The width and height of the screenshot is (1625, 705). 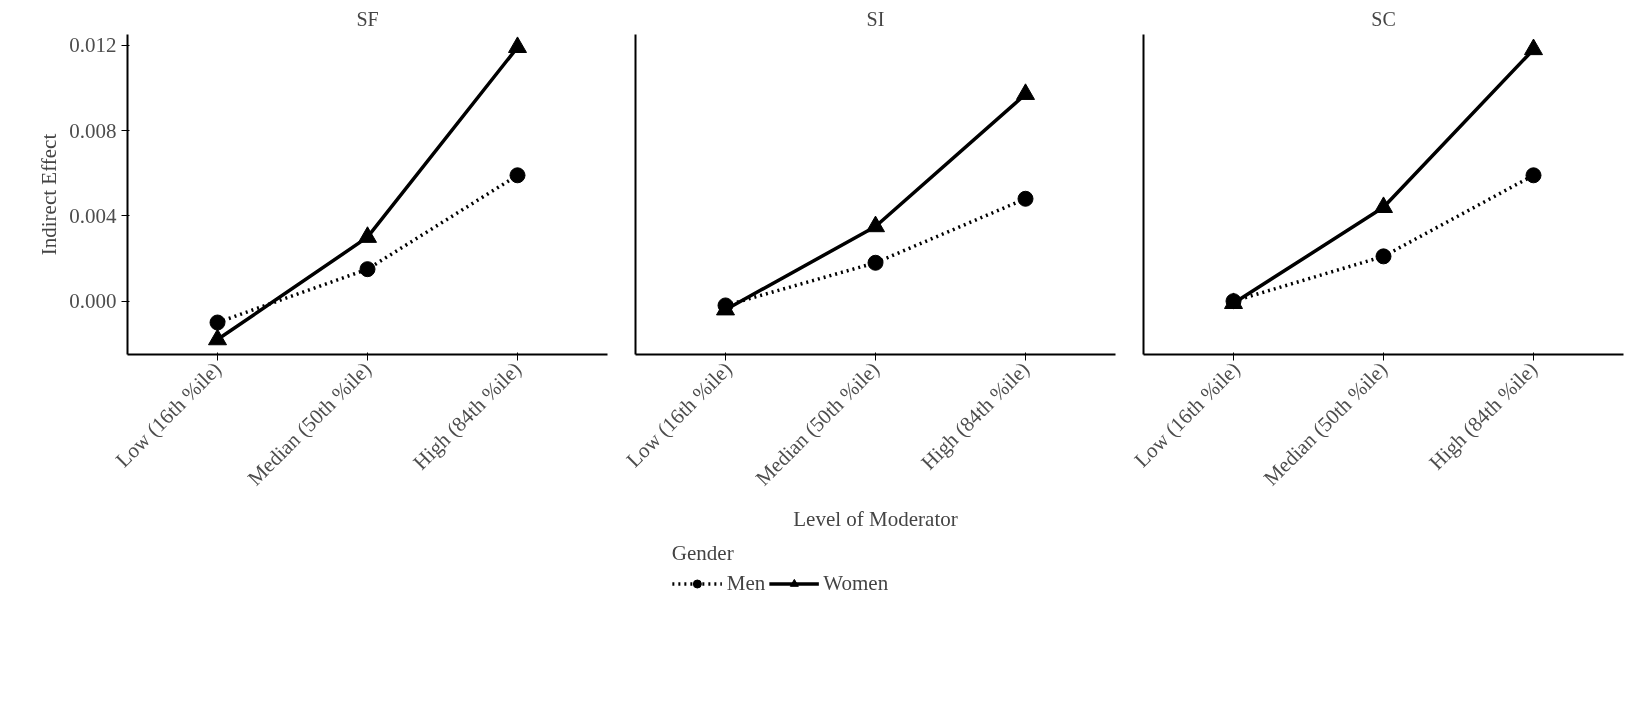 What do you see at coordinates (875, 18) in the screenshot?
I see `chart-title: SI` at bounding box center [875, 18].